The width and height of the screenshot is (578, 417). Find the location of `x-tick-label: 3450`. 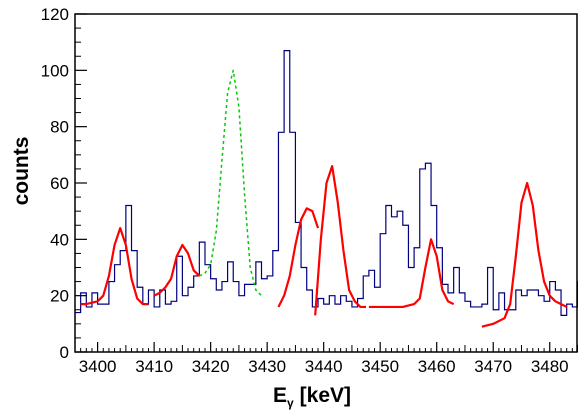

x-tick-label: 3450 is located at coordinates (380, 366).